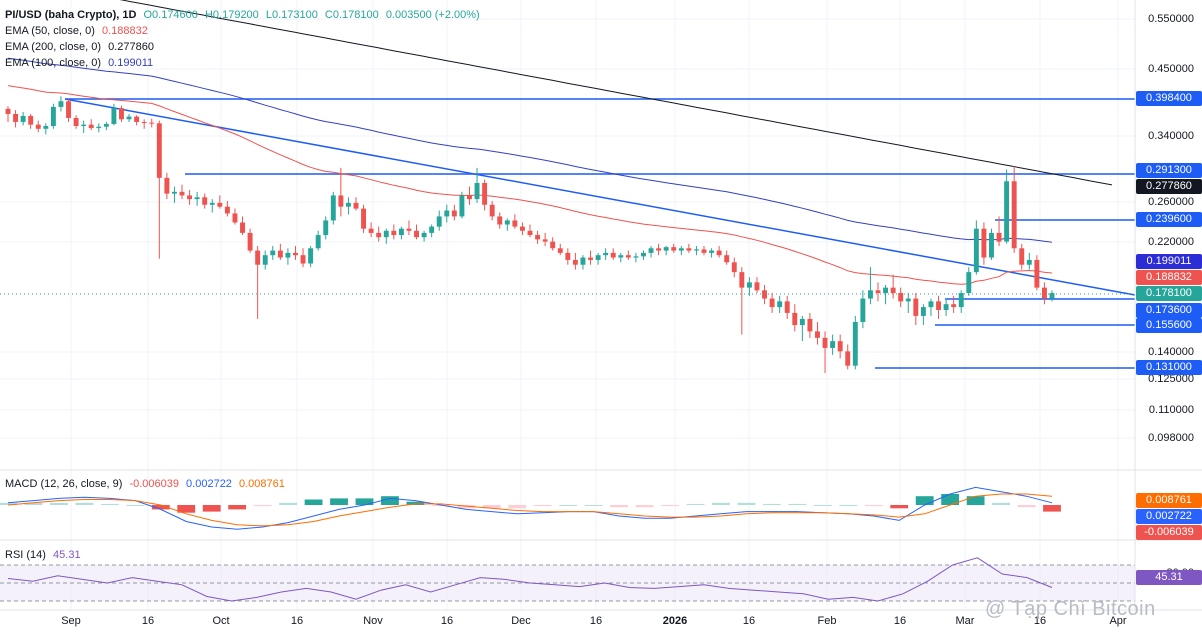  Describe the element at coordinates (1171, 410) in the screenshot. I see `y-tick: 0.110000` at that location.